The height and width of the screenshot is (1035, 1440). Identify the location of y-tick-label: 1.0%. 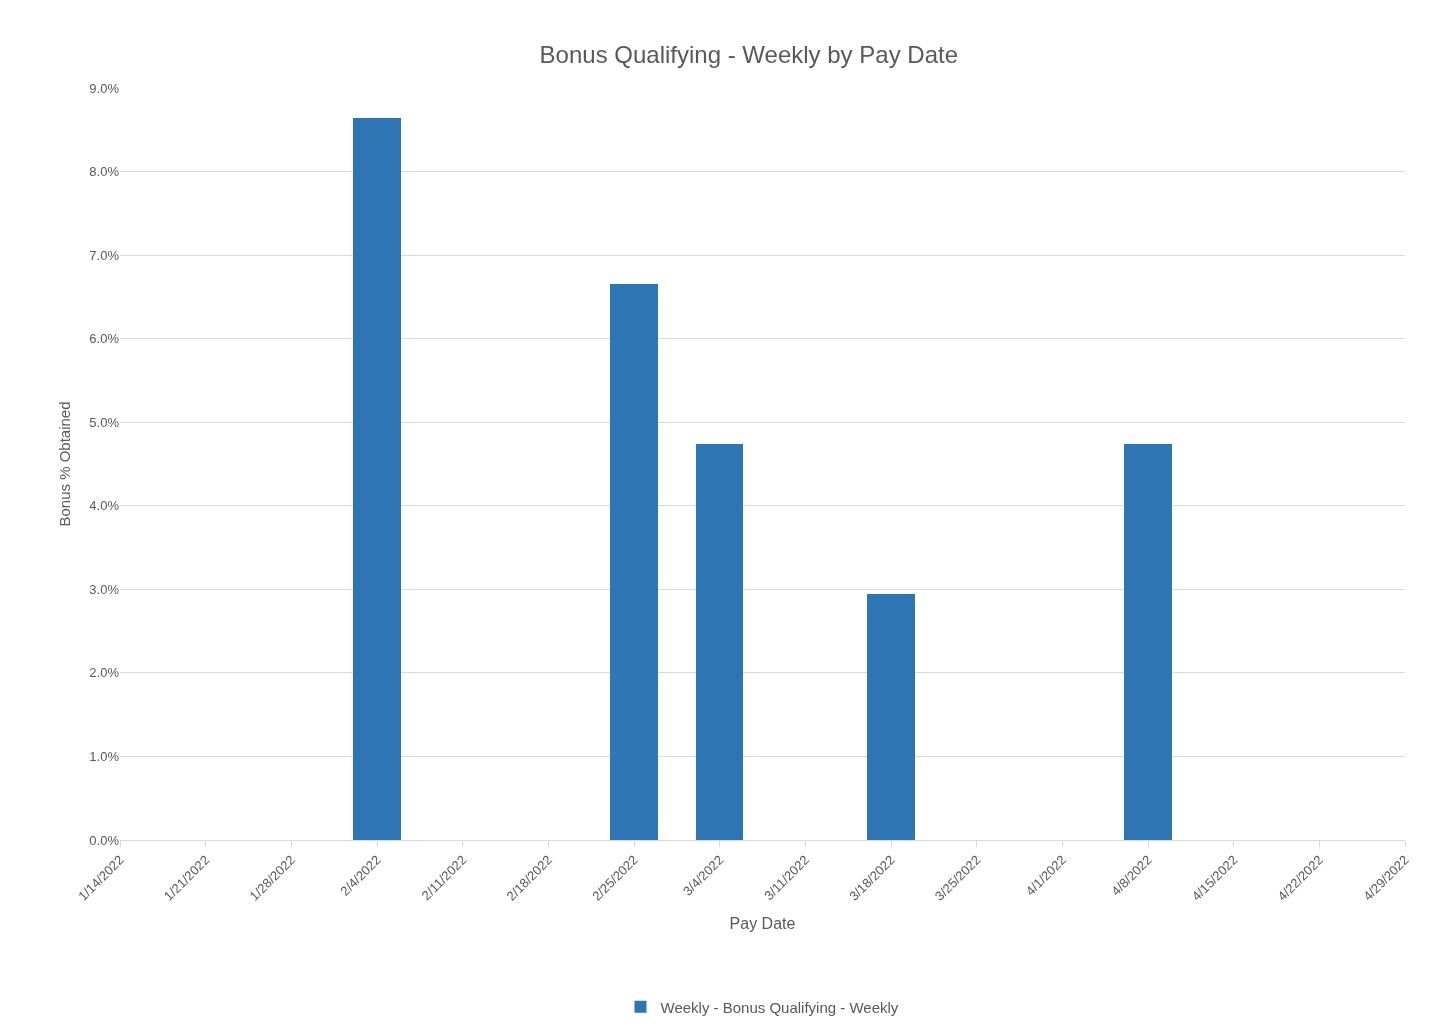
(104, 756).